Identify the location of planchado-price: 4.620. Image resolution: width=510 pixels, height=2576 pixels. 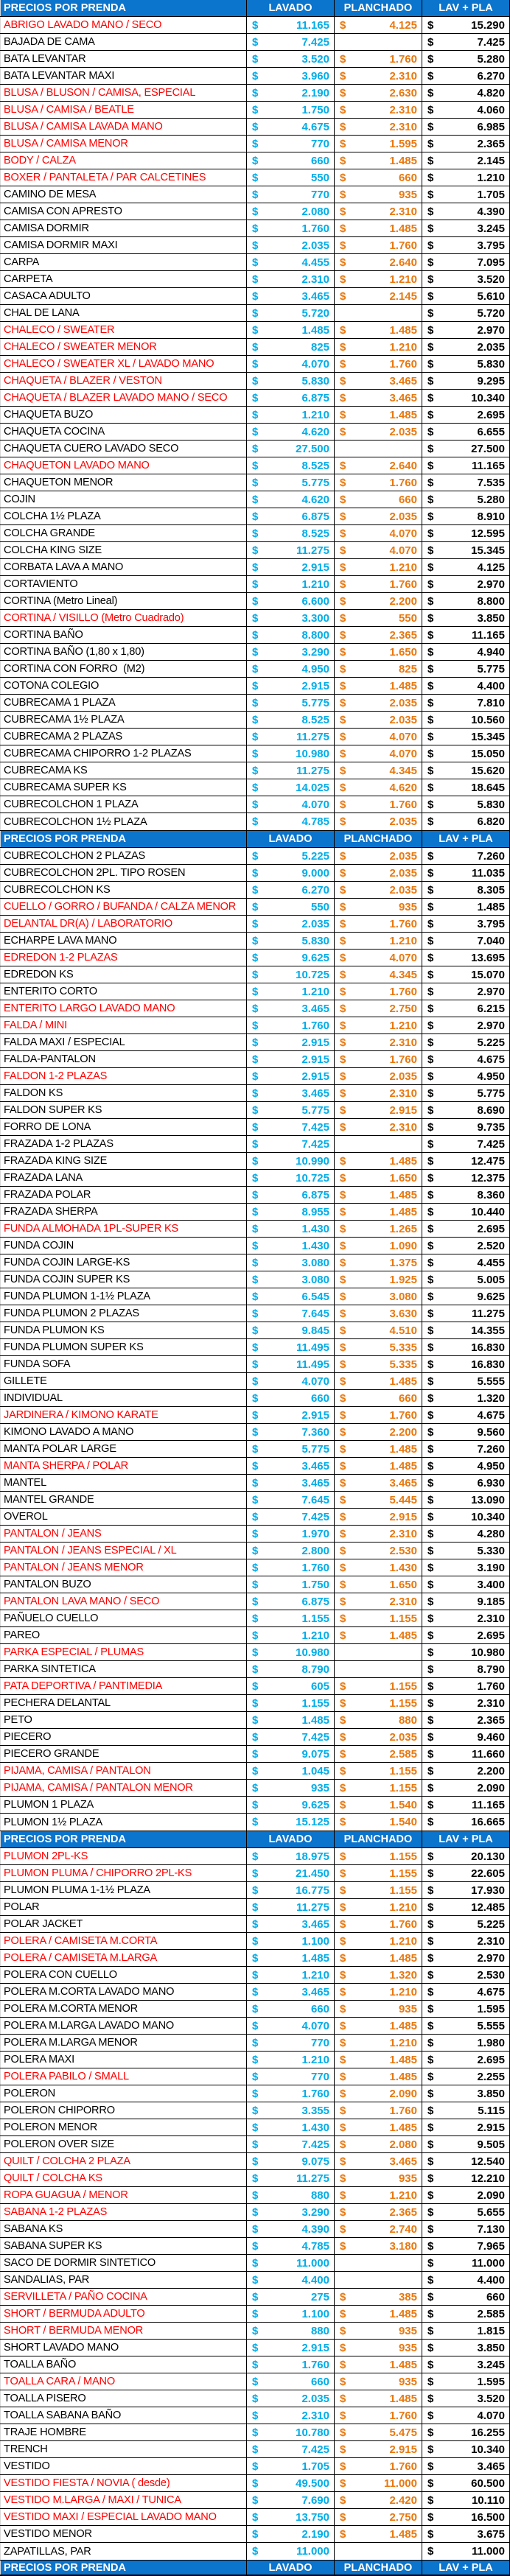
(403, 787).